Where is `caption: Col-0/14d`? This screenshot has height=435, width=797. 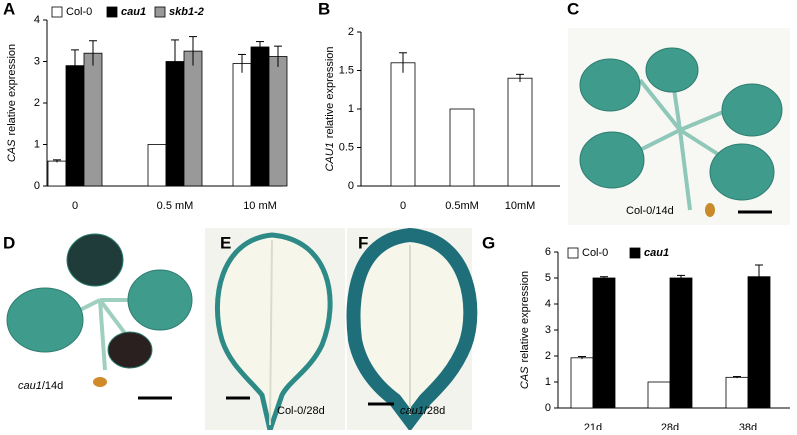
caption: Col-0/14d is located at coordinates (650, 211).